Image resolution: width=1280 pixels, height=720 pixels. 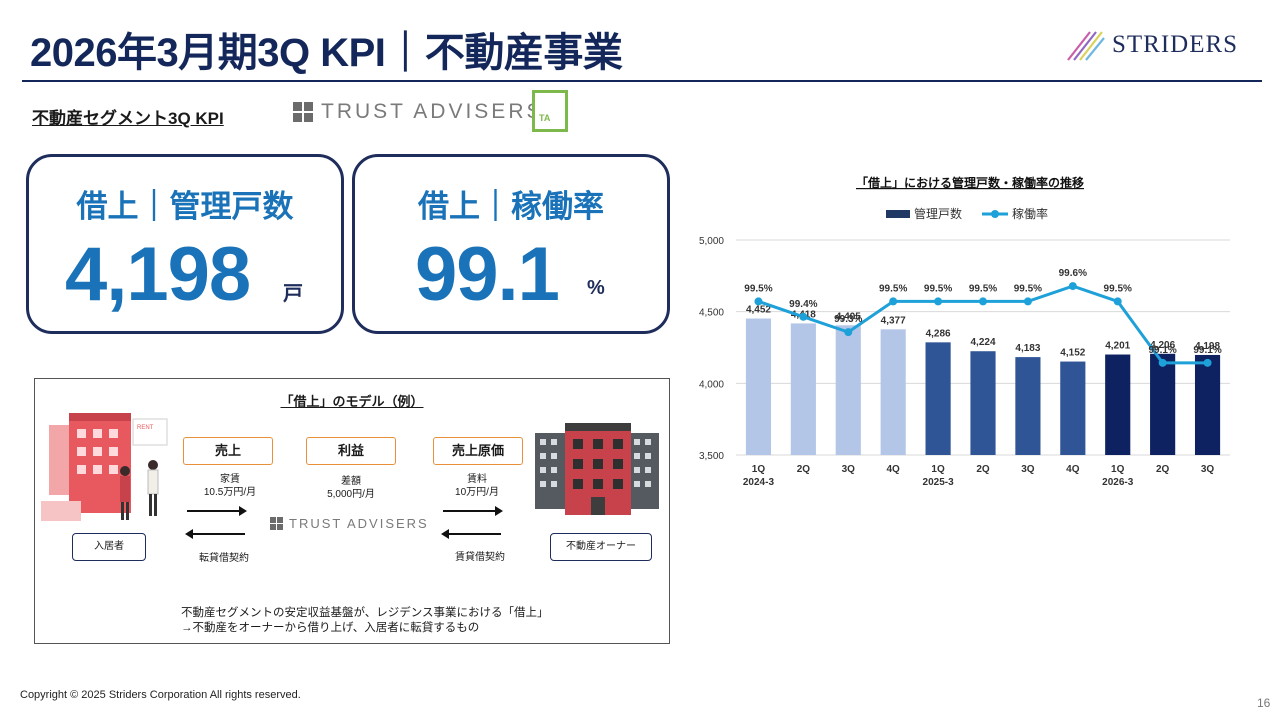 I want to click on title-divider, so click(x=642, y=81).